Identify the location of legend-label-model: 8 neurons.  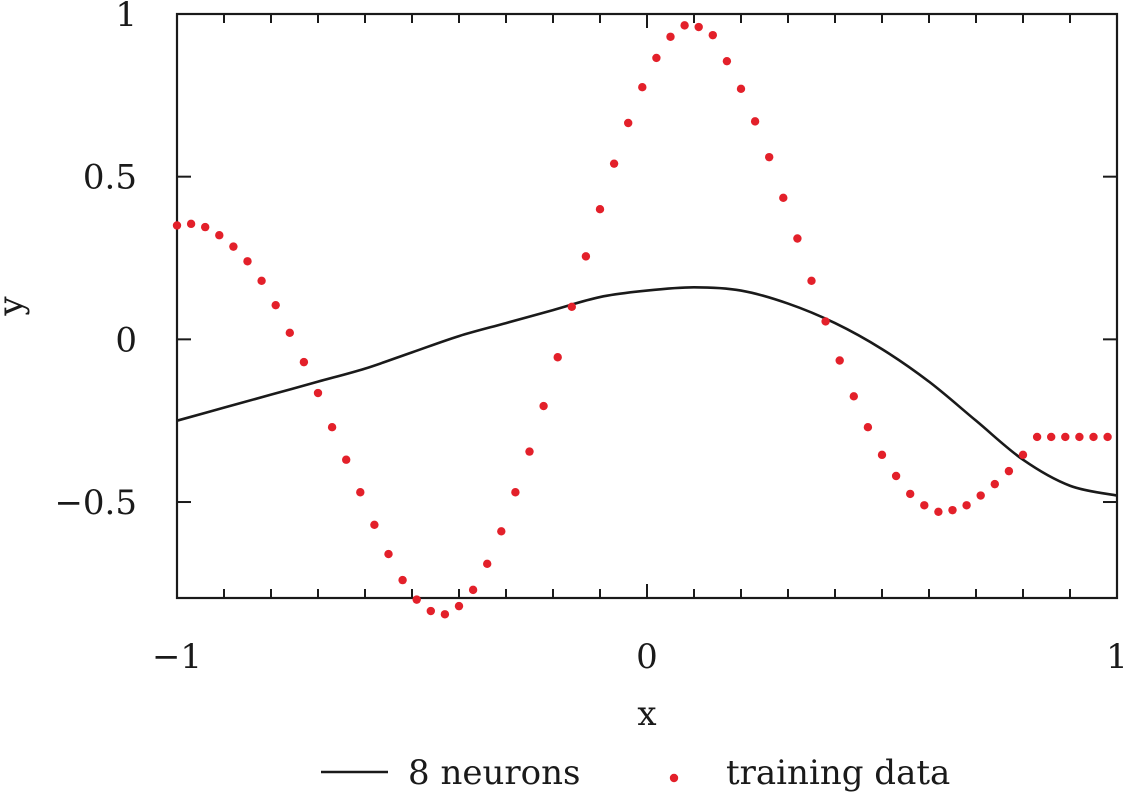
(494, 773).